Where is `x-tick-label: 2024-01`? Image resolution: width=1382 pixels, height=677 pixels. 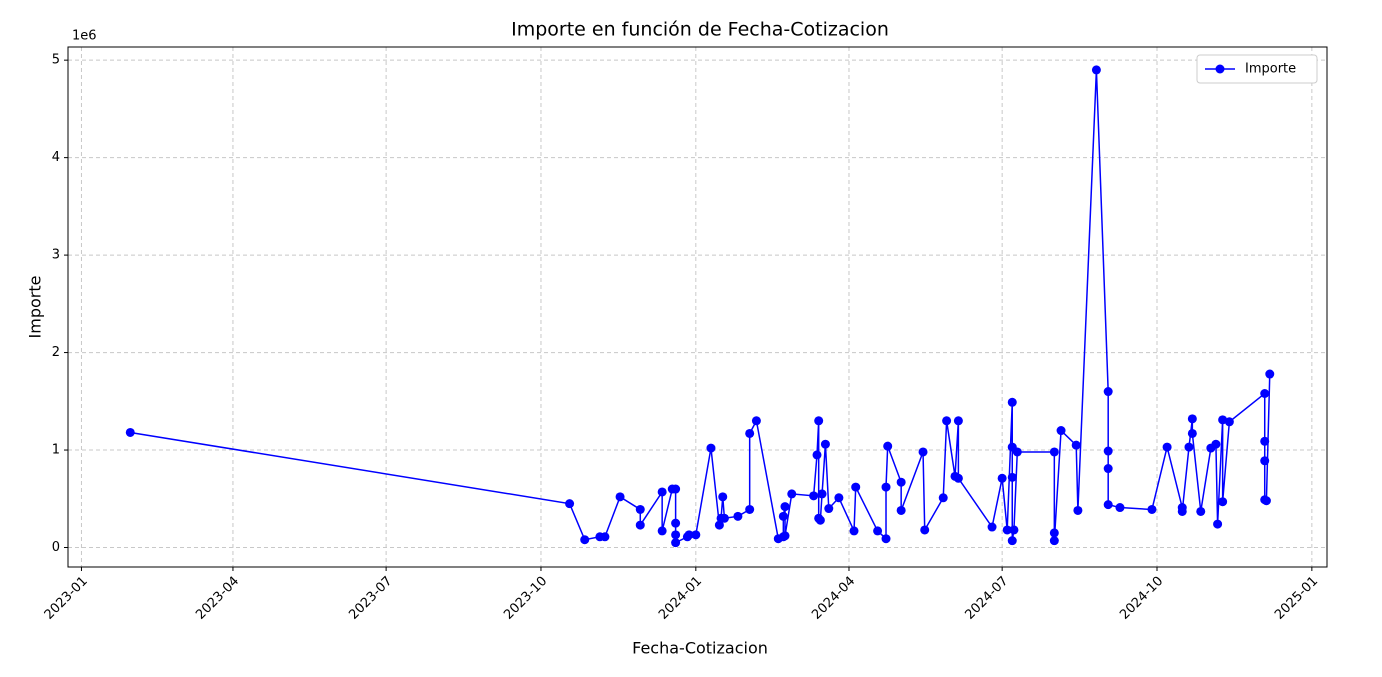
x-tick-label: 2024-01 is located at coordinates (680, 598).